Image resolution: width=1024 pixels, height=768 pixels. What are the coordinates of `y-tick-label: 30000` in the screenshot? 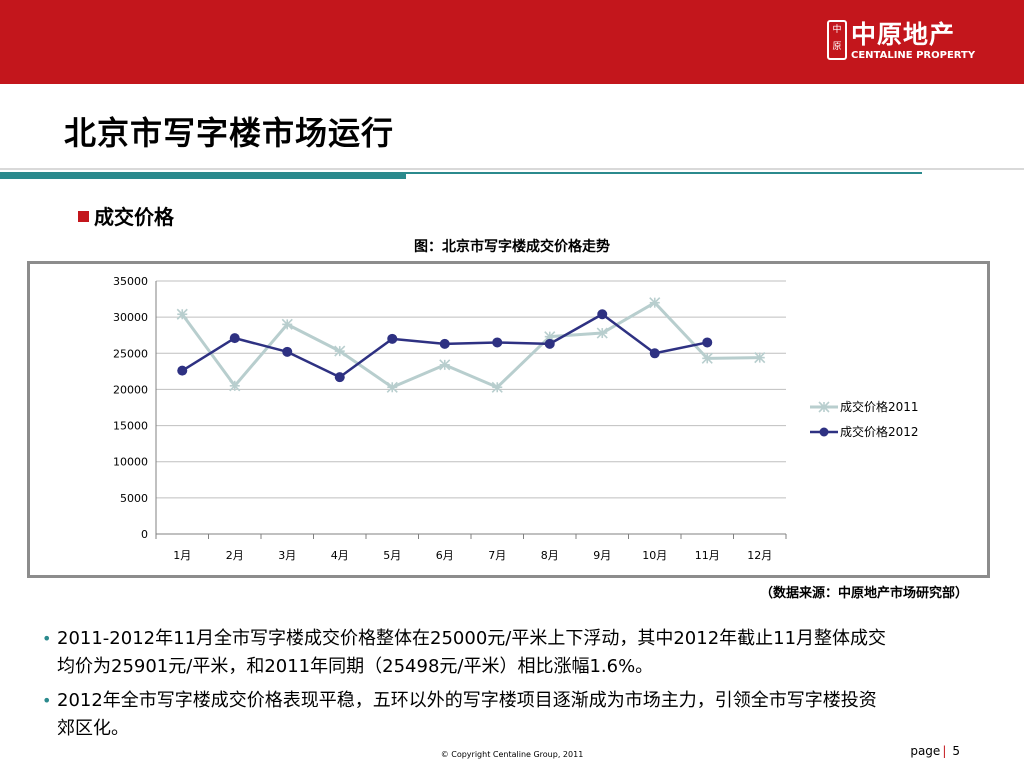 It's located at (130, 317).